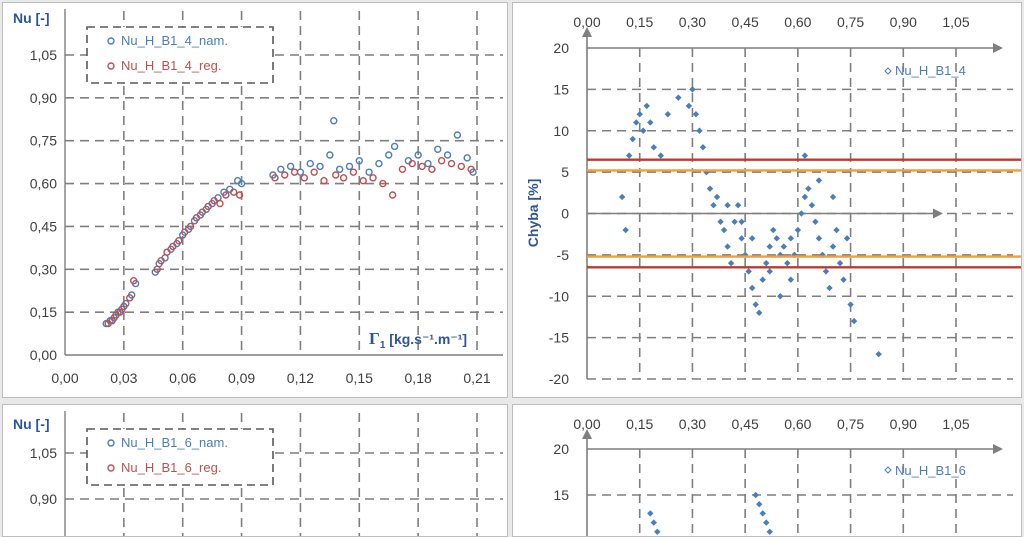 This screenshot has width=1024, height=537. I want to click on x-axis-arrow, so click(998, 48).